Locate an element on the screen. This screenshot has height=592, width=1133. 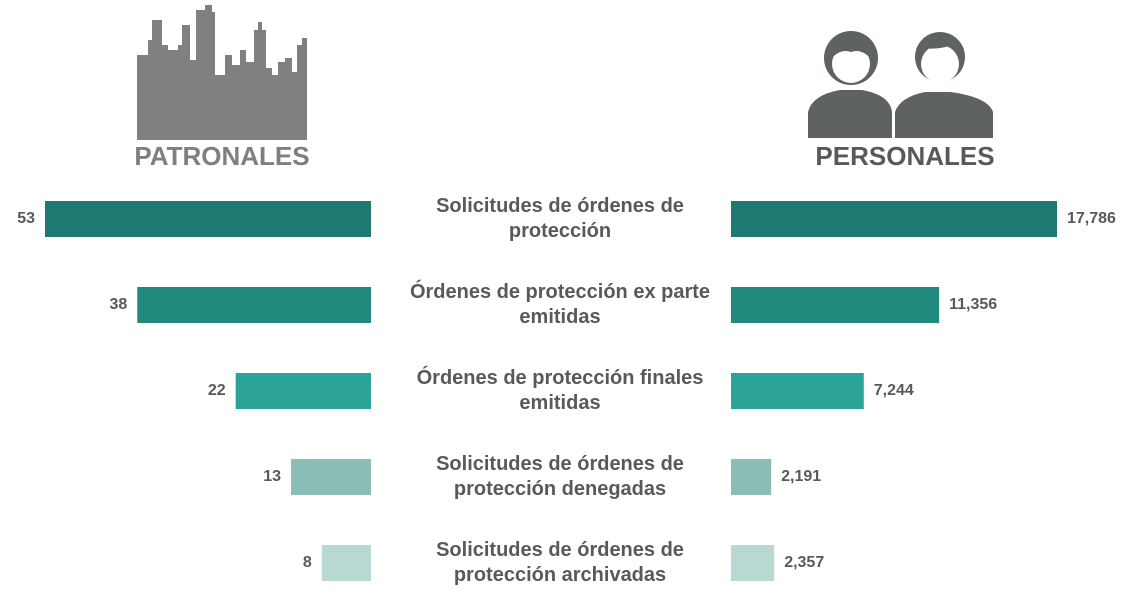
value-label: 11,356 is located at coordinates (973, 304).